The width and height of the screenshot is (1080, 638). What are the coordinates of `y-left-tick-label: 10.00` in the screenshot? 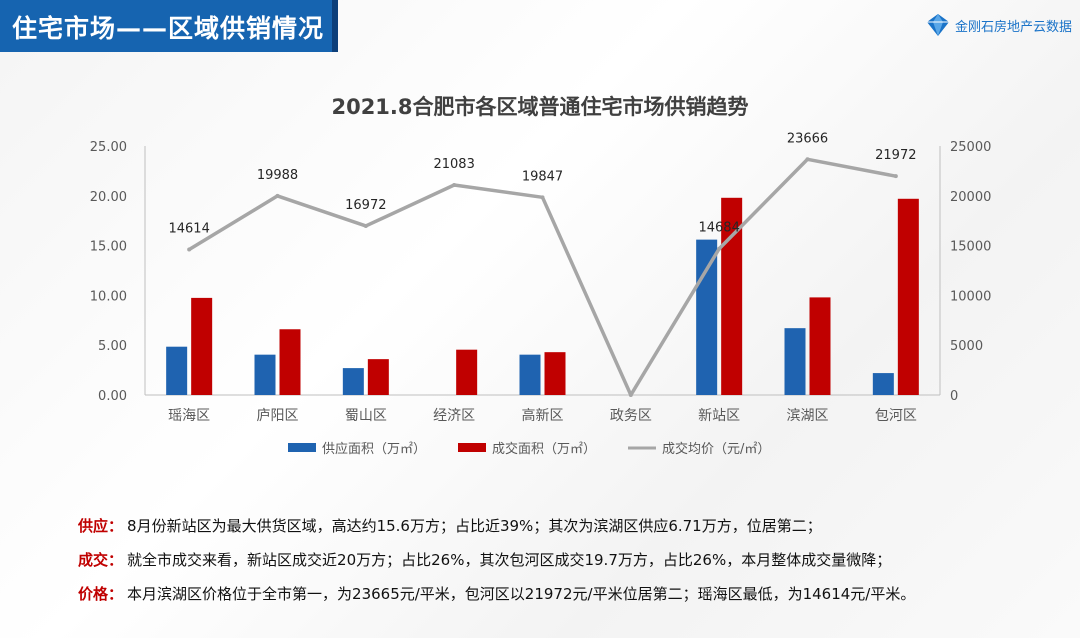 It's located at (108, 296).